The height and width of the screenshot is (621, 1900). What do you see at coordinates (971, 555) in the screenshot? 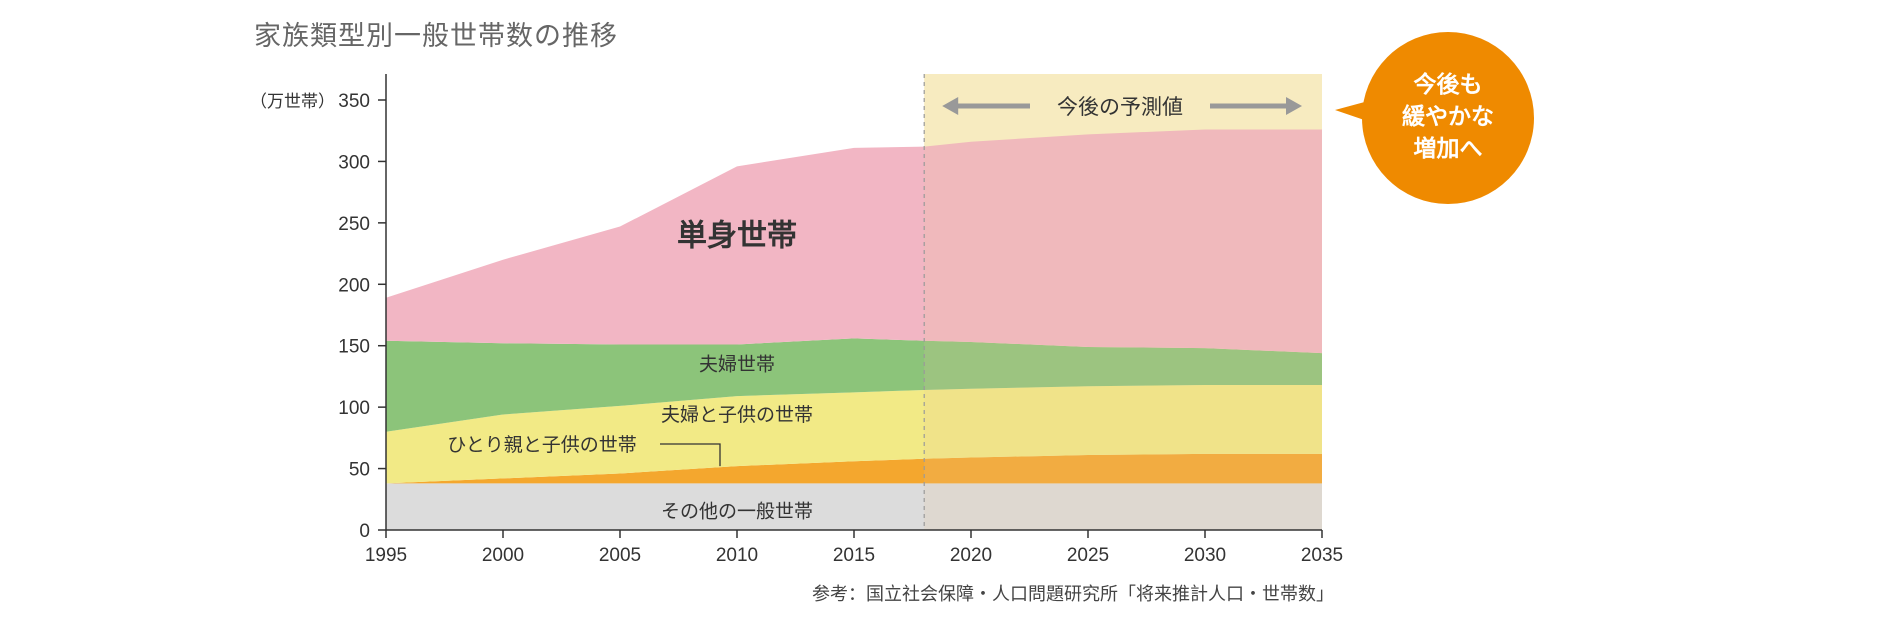
I see `x-tick-label: 2020` at bounding box center [971, 555].